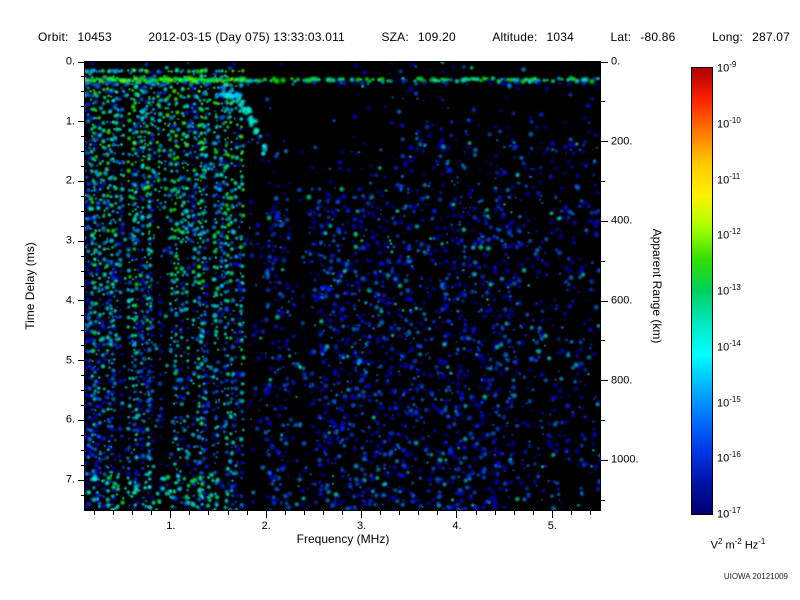 This screenshot has width=800, height=600. Describe the element at coordinates (728, 37) in the screenshot. I see `longitude-label: Long:` at that location.